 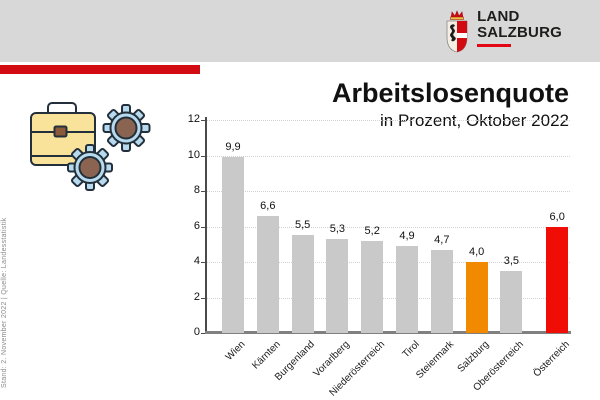 I want to click on y-axis-tick-label: 8, so click(x=196, y=190).